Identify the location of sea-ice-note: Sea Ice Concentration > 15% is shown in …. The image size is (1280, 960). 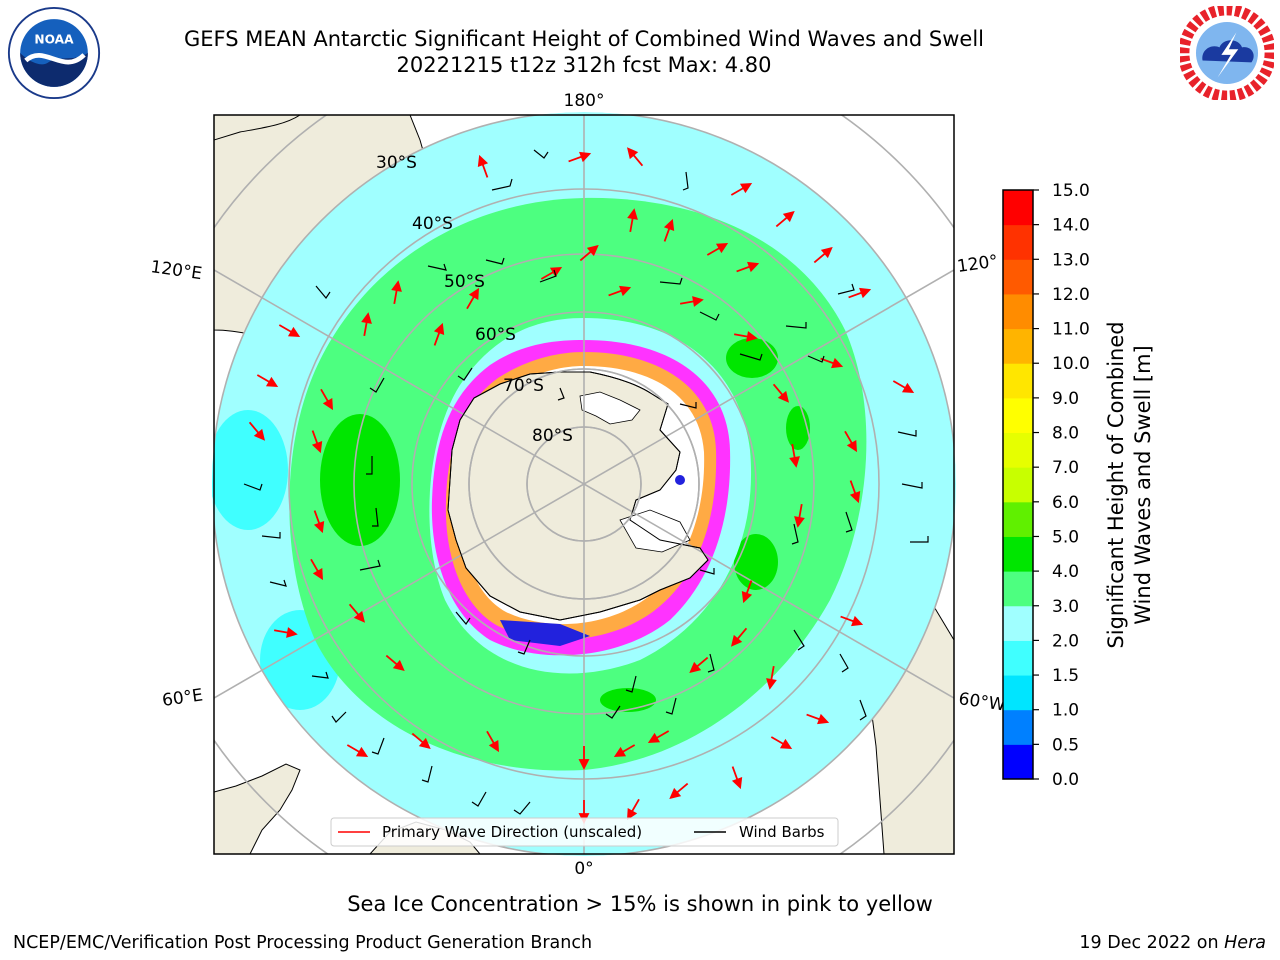
(640, 904).